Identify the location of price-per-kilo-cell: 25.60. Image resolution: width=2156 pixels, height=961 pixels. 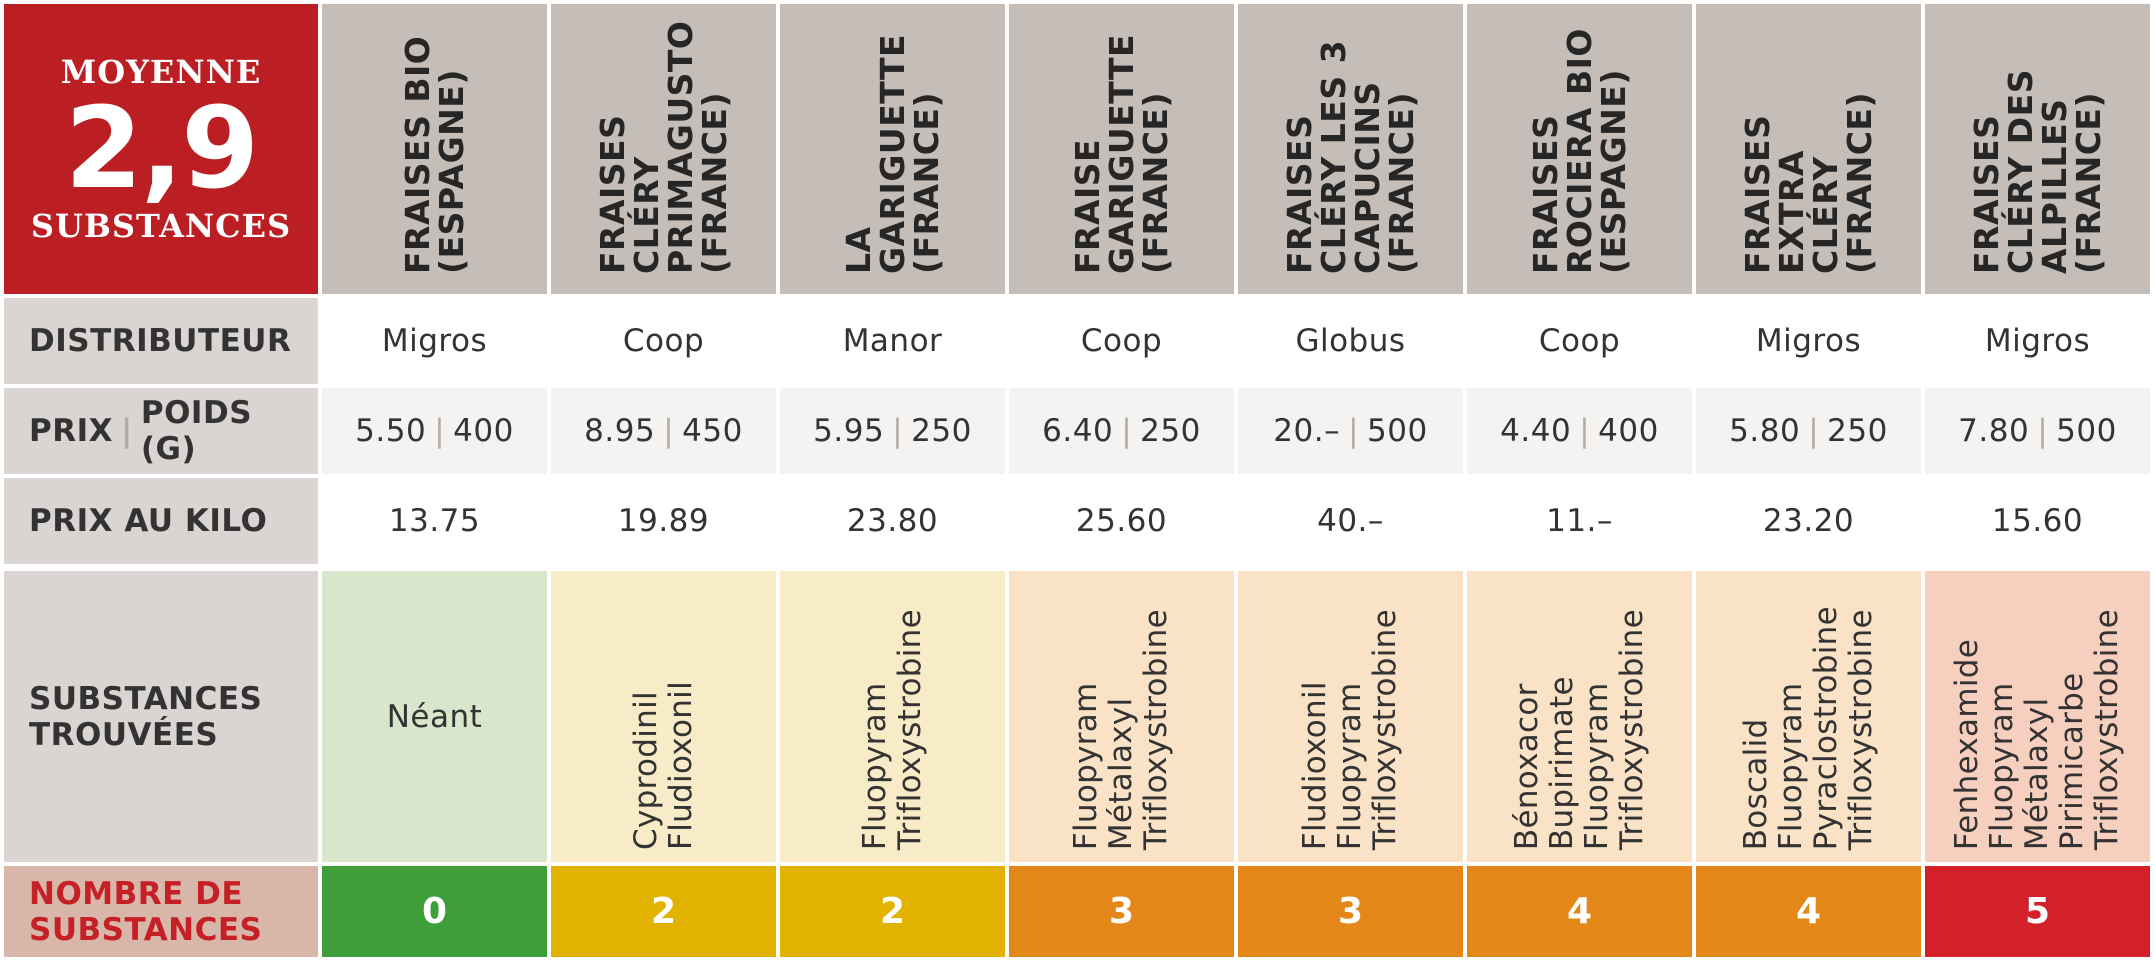
(1121, 521).